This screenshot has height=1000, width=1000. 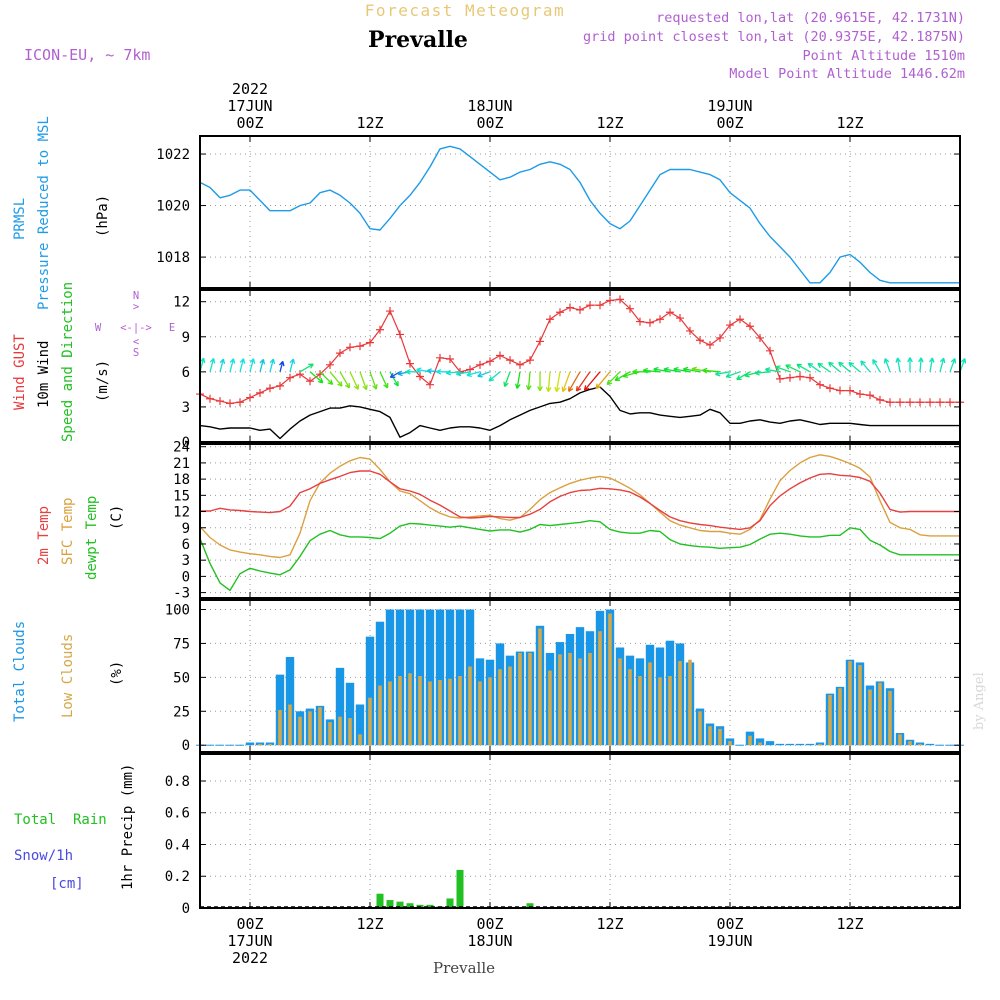 What do you see at coordinates (136, 353) in the screenshot?
I see `compass-s: S` at bounding box center [136, 353].